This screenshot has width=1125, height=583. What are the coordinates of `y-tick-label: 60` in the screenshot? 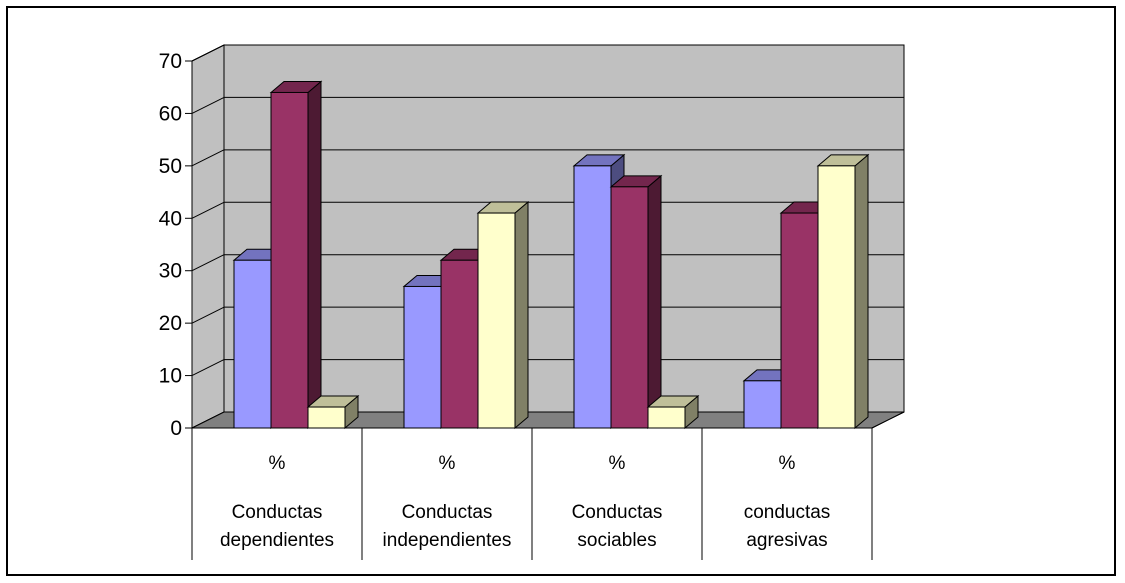 It's located at (170, 113).